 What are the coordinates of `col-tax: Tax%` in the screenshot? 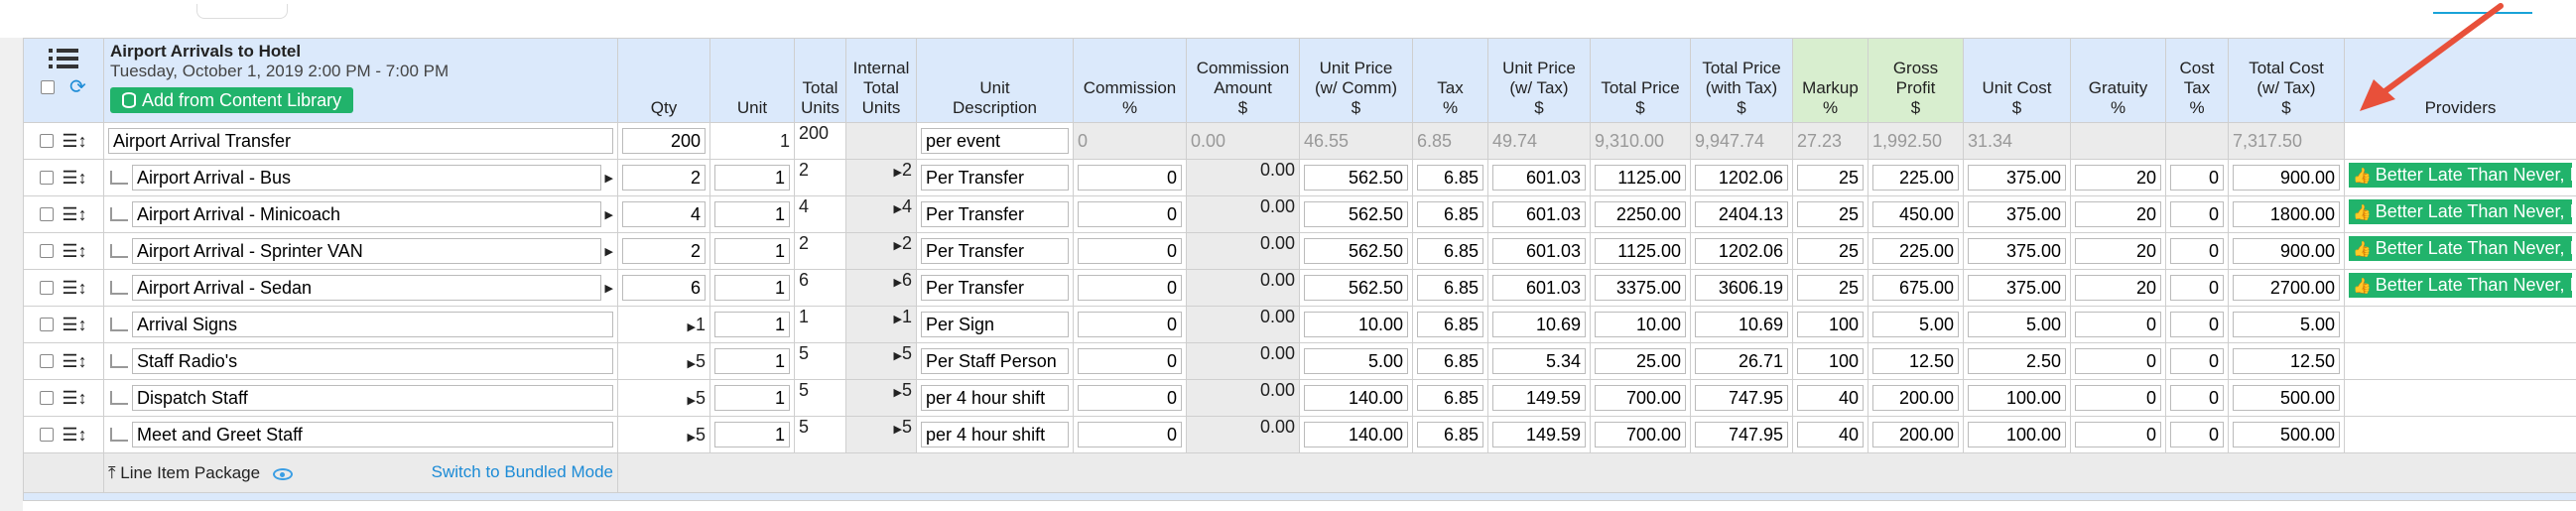 It's located at (1450, 80).